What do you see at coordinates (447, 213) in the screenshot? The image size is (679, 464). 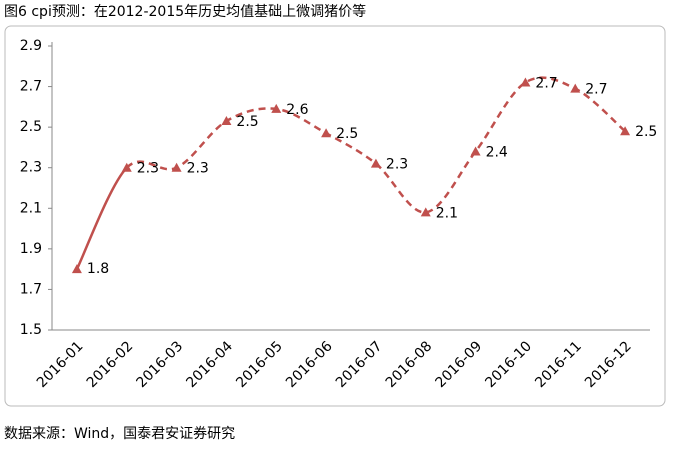 I see `data-label: 2.1` at bounding box center [447, 213].